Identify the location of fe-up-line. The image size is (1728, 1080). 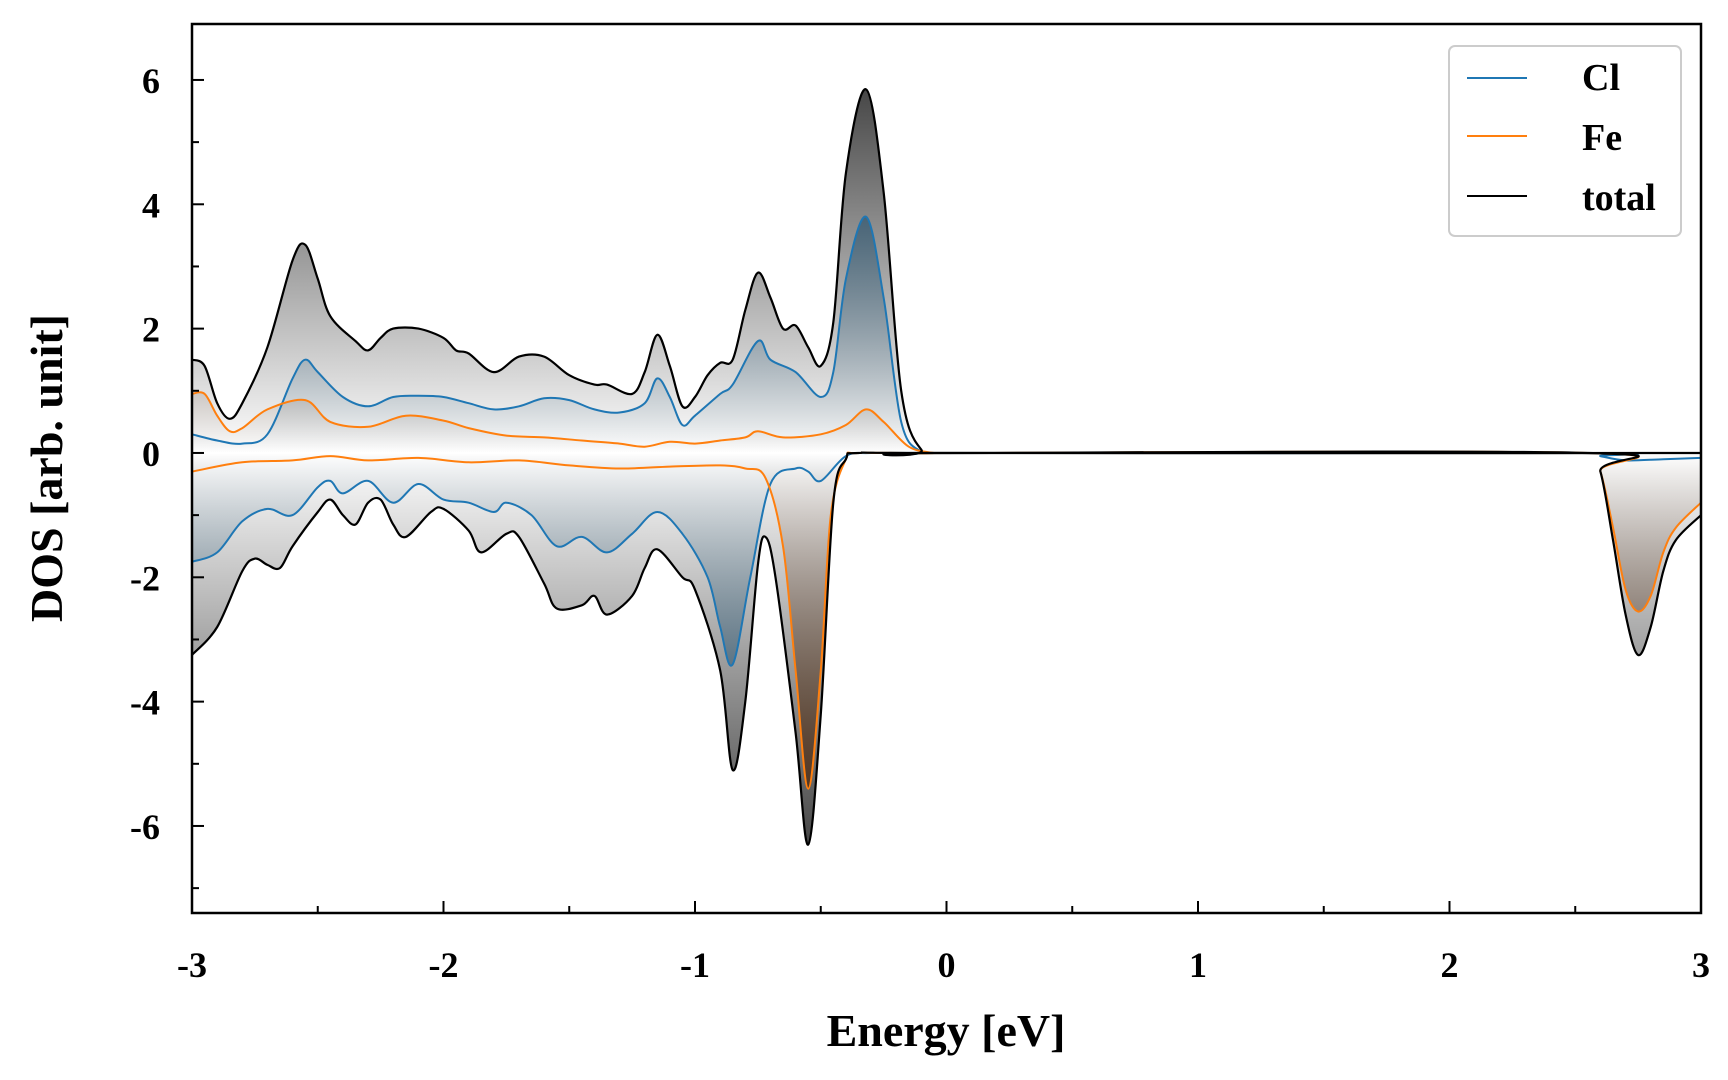
(946, 423).